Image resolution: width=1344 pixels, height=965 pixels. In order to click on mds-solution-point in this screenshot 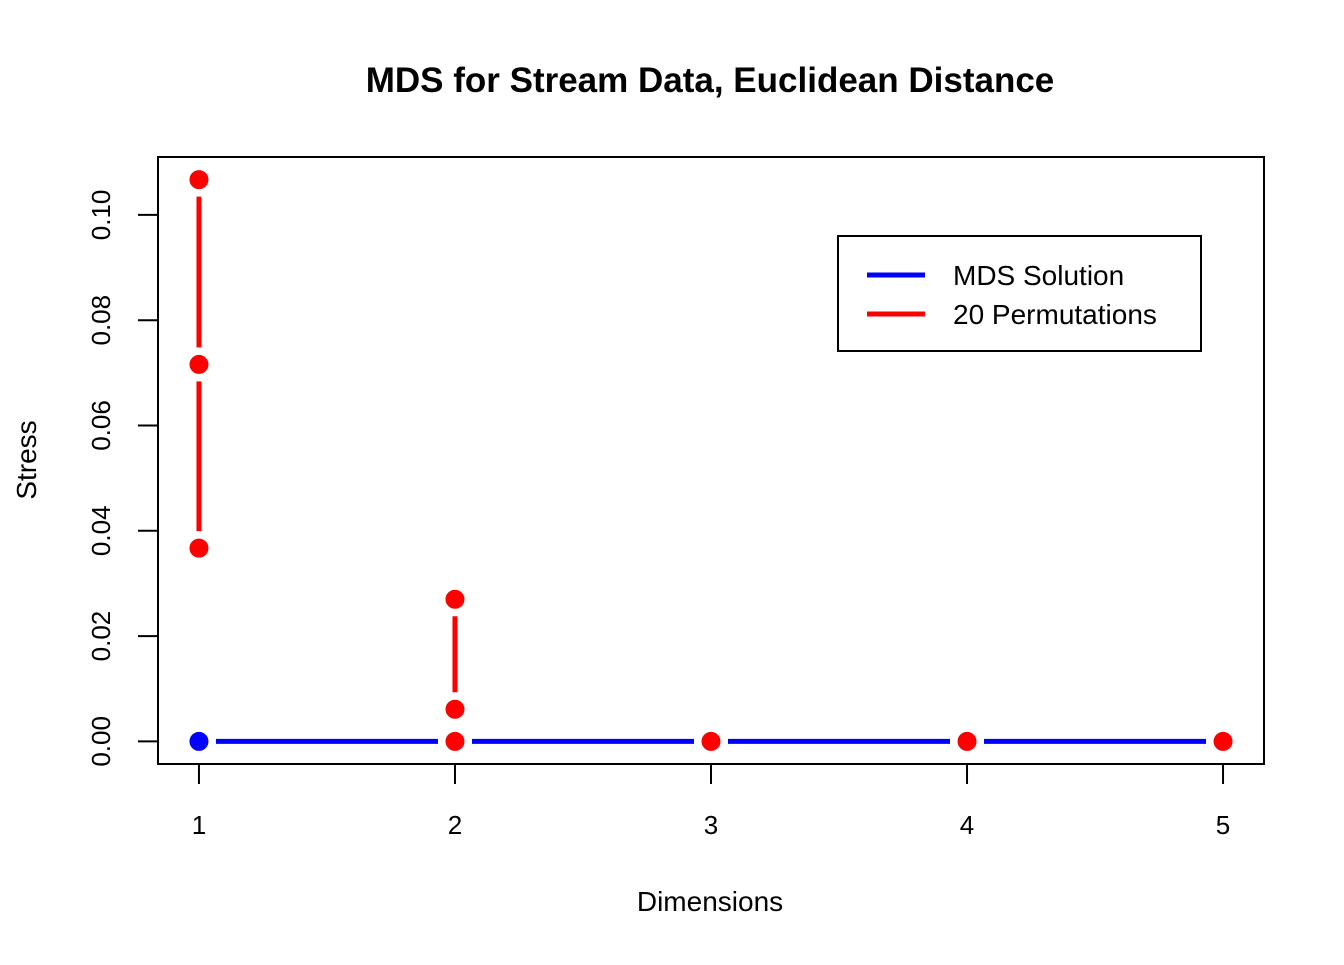, I will do `click(199, 741)`.